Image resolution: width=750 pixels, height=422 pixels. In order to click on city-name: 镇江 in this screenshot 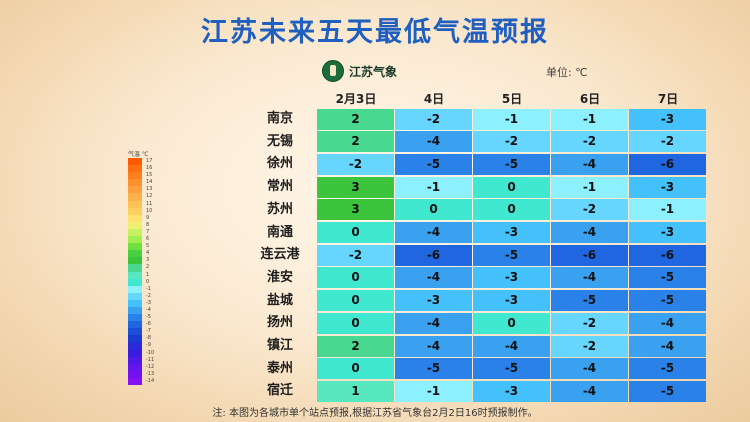, I will do `click(279, 345)`.